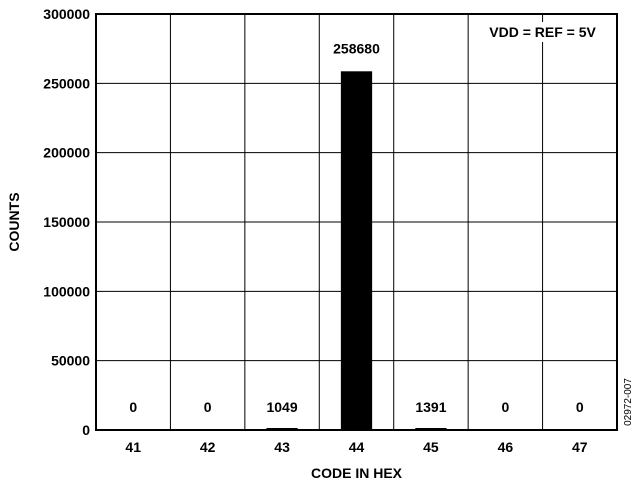 The image size is (640, 485). Describe the element at coordinates (133, 407) in the screenshot. I see `data-label-41: 0` at that location.